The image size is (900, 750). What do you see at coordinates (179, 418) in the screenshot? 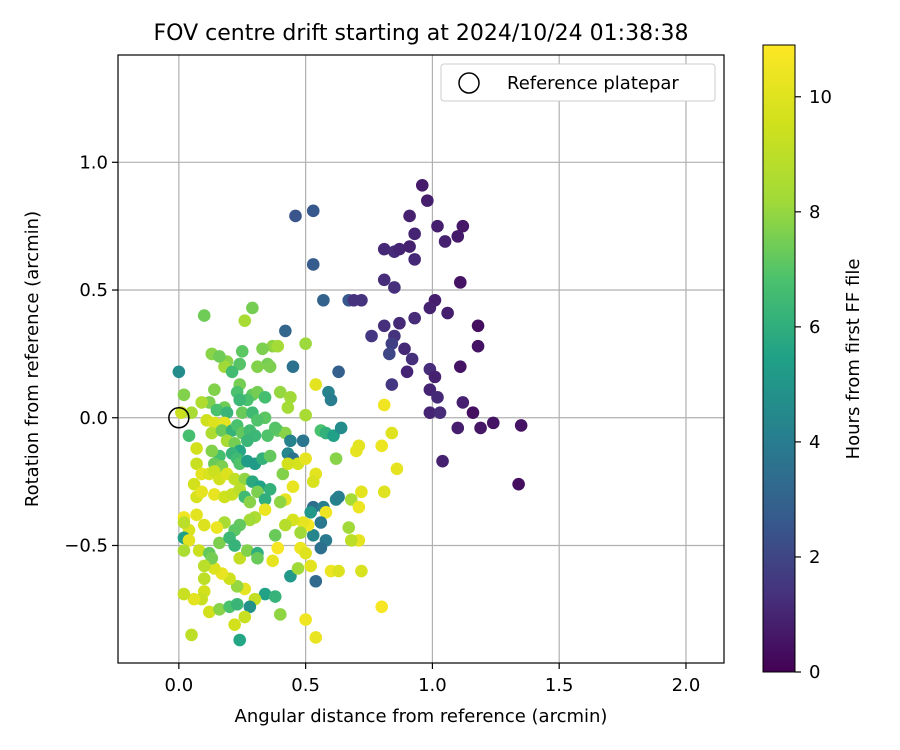
I see `reference-platepar-marker` at bounding box center [179, 418].